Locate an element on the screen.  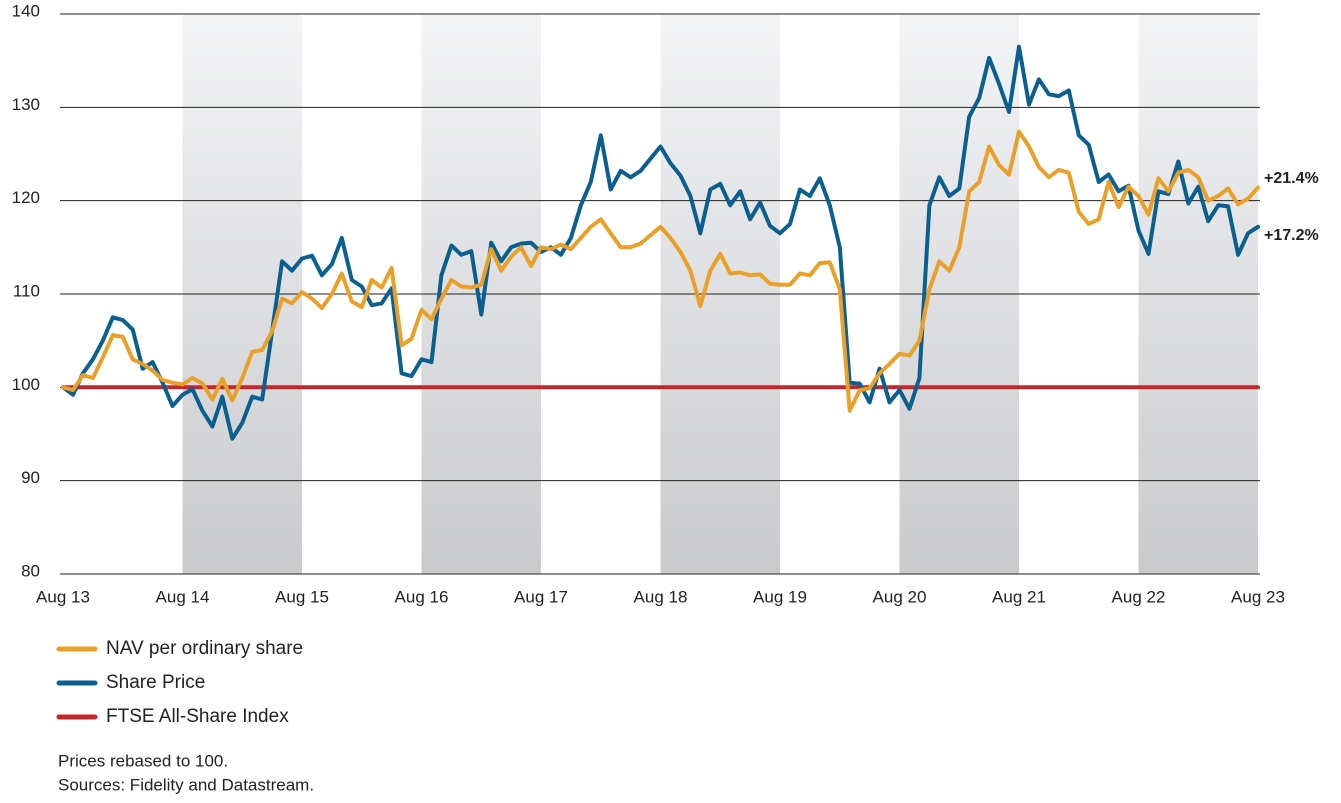
x-tick-label: Aug 20 is located at coordinates (900, 596).